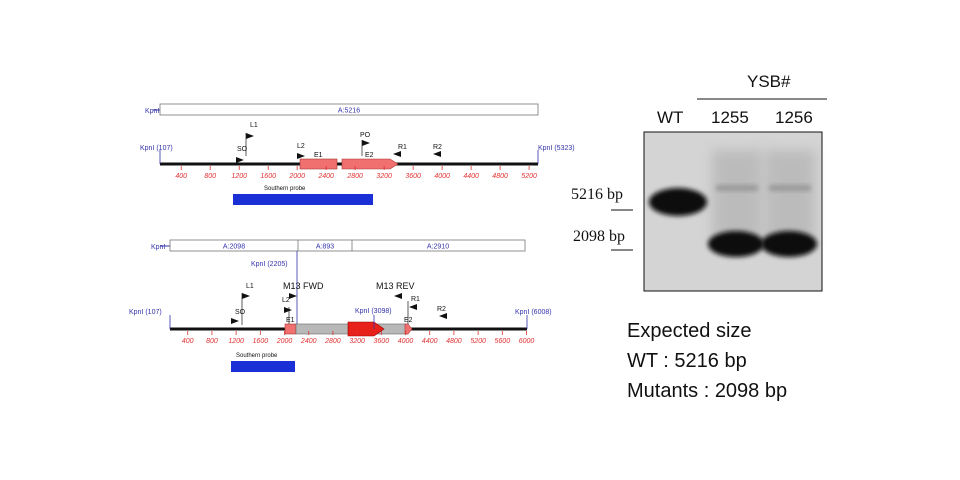 The image size is (960, 480). I want to click on mut-feature-M13-rev: M13 REV, so click(395, 290).